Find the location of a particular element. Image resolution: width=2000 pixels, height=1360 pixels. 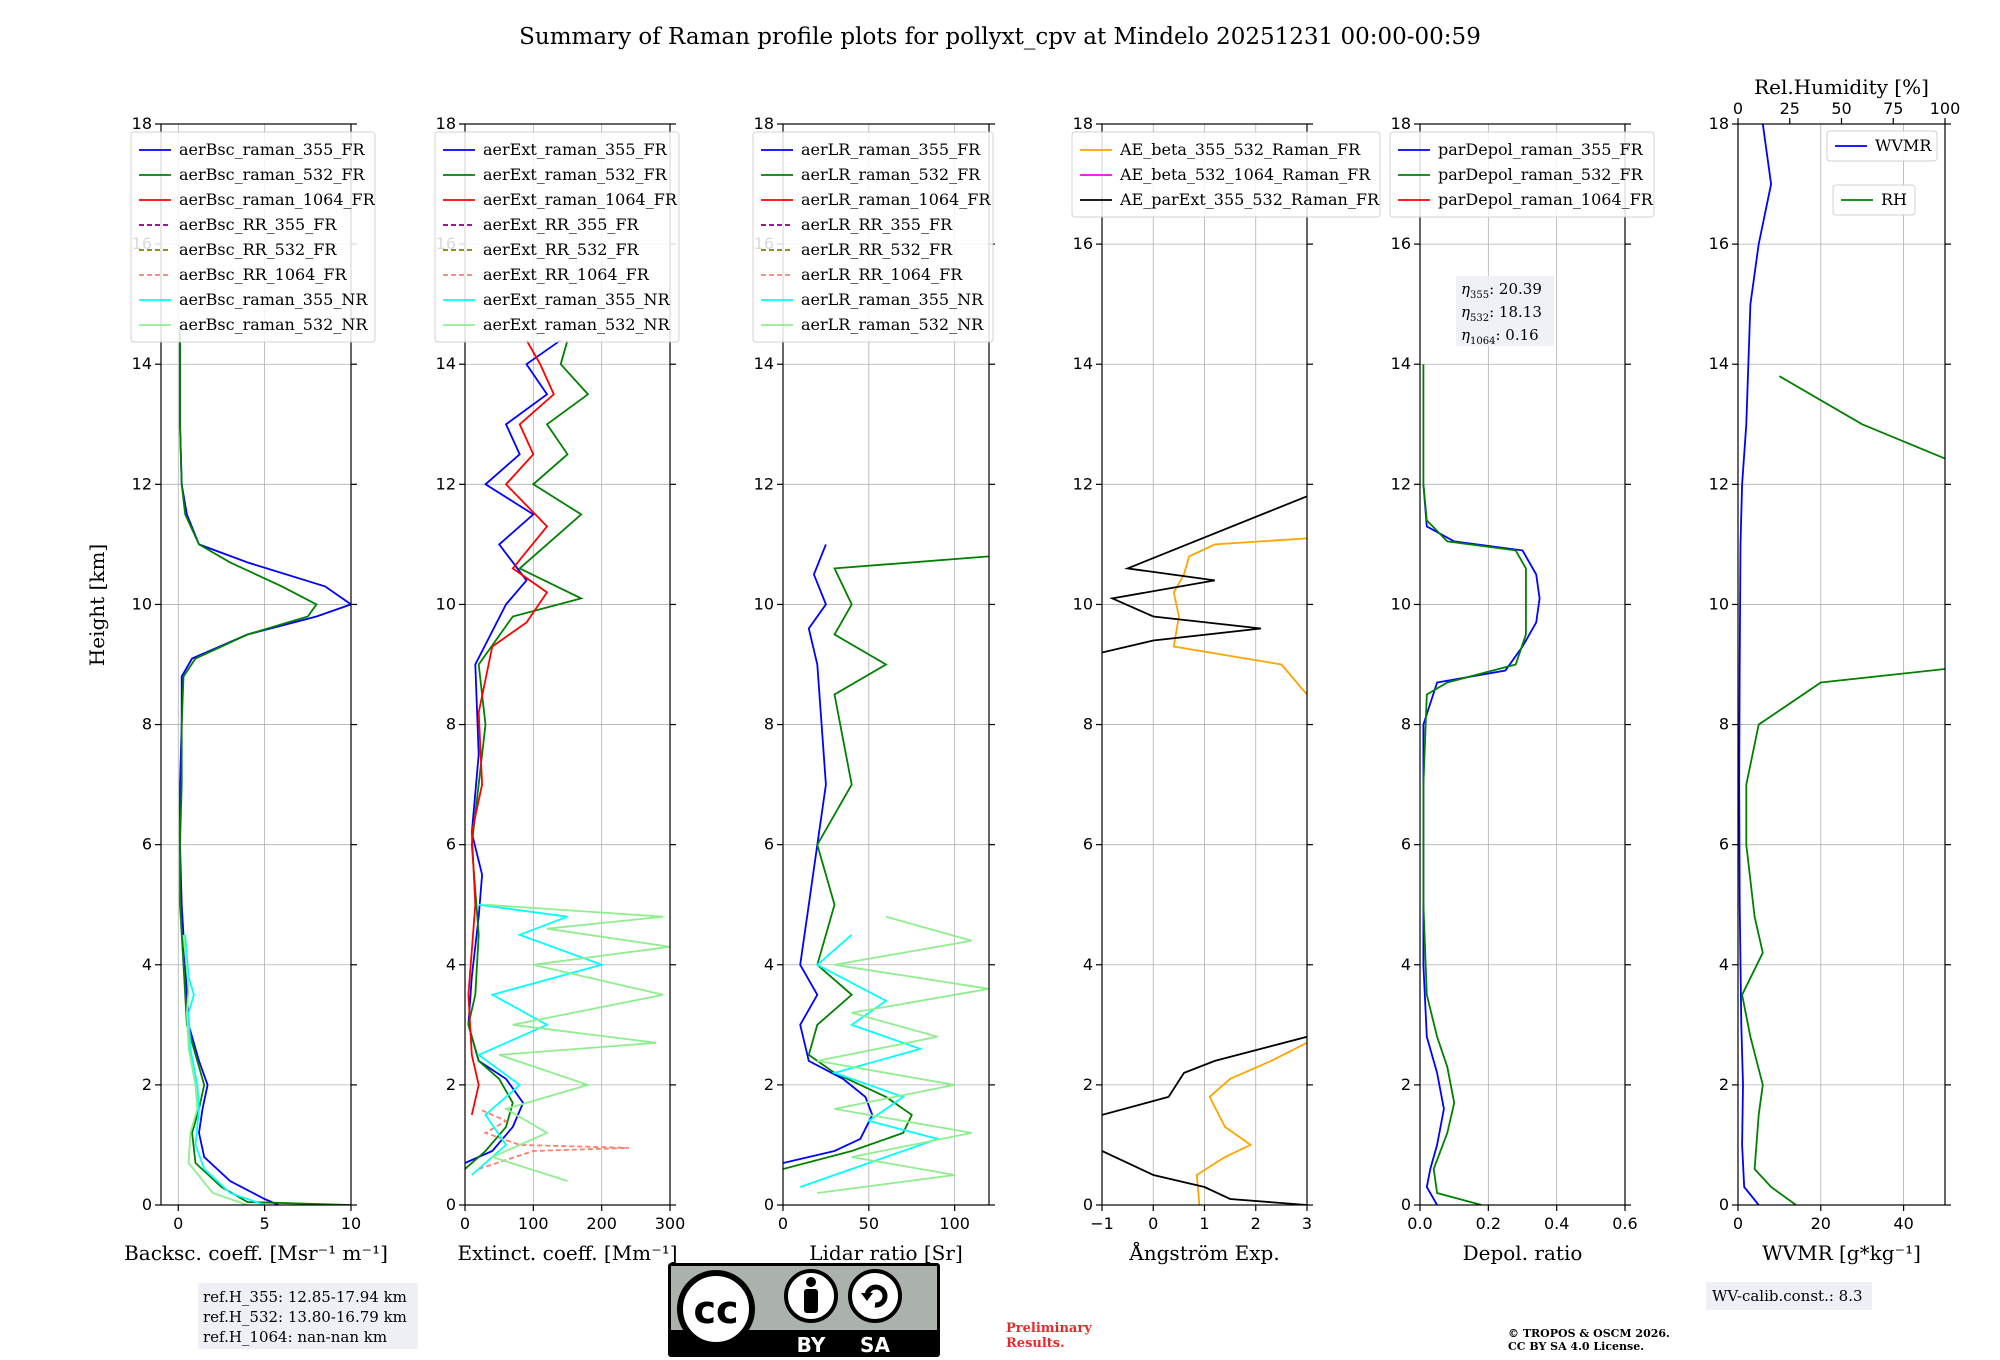

legend-label: aerLR_raman_355_FR is located at coordinates (891, 149).